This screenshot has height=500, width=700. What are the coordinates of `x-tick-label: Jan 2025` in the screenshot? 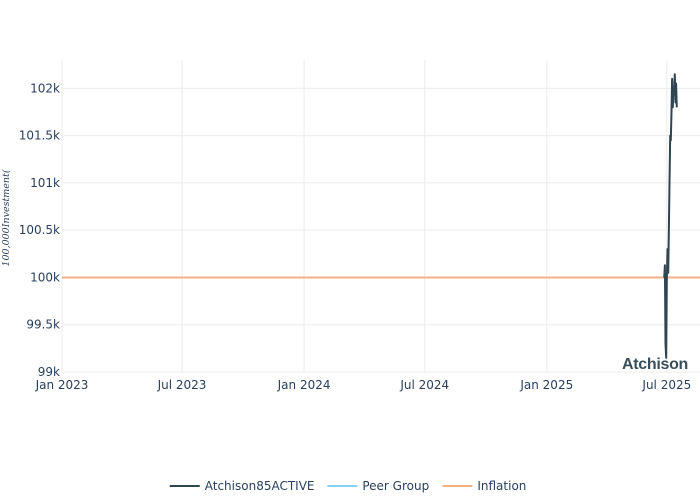 It's located at (546, 385).